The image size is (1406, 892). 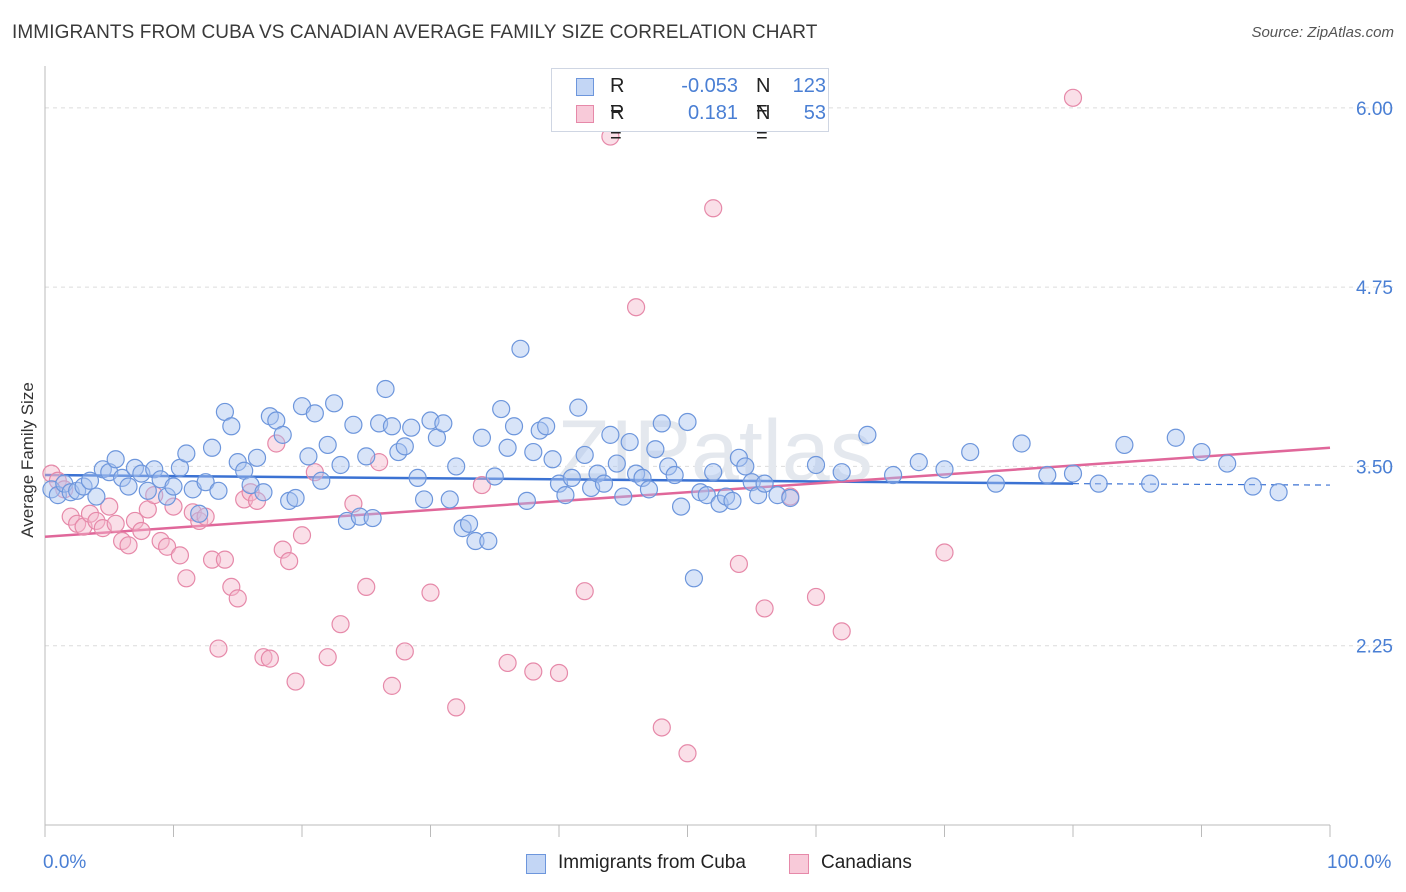 What do you see at coordinates (27, 460) in the screenshot?
I see `y-axis-label: Average Family Size` at bounding box center [27, 460].